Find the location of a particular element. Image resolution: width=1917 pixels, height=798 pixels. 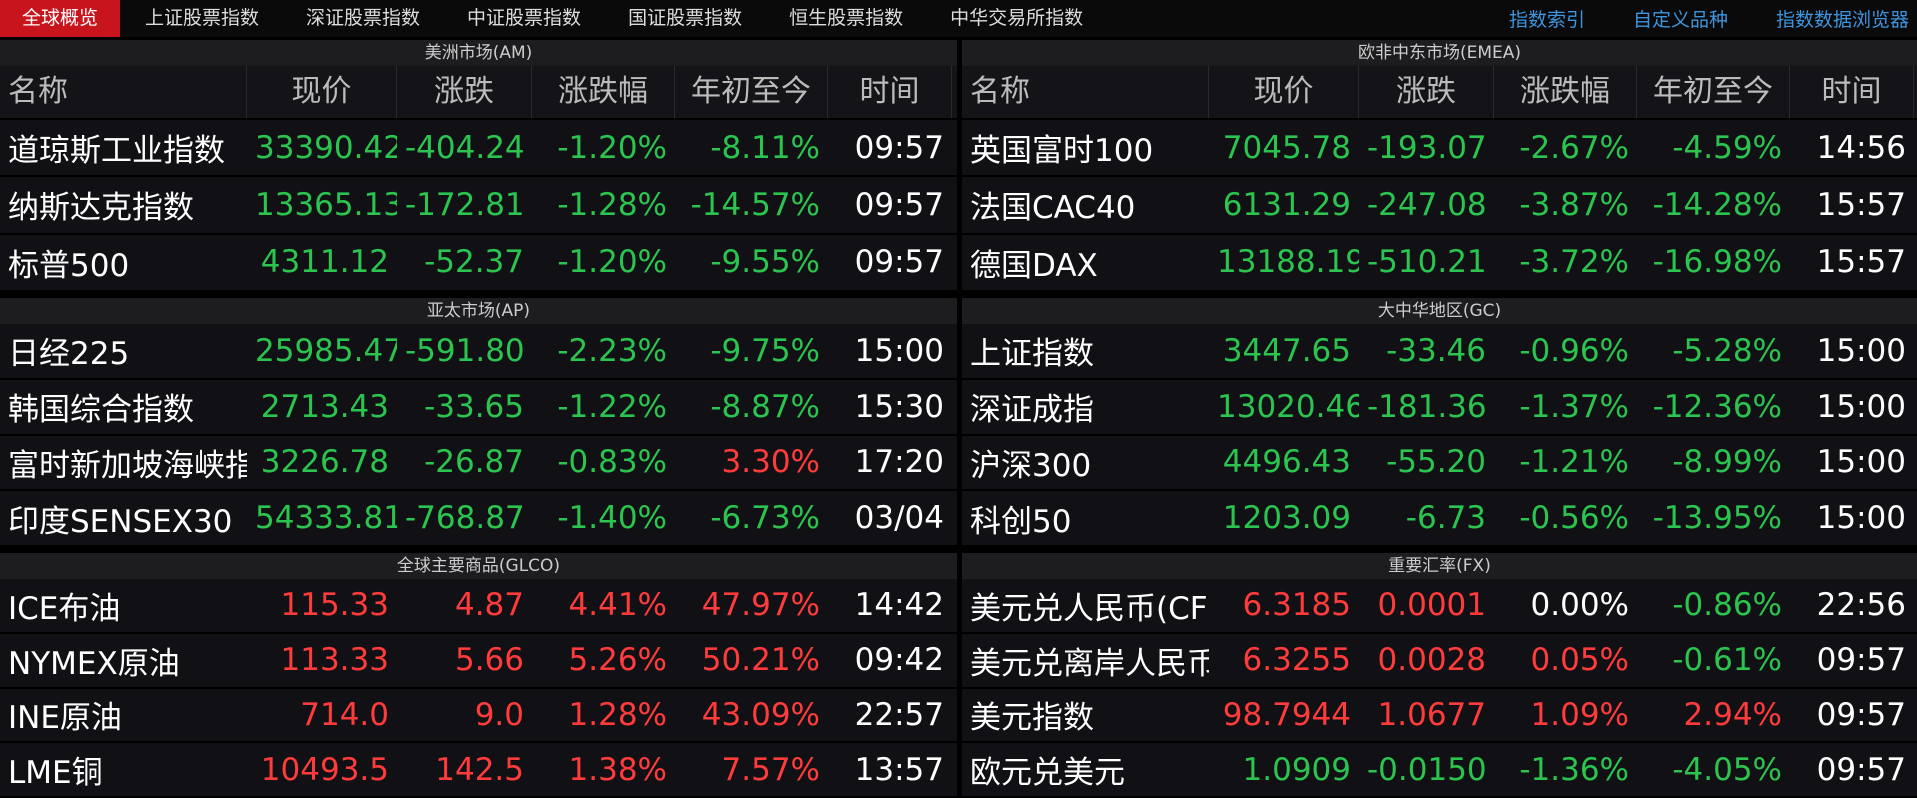

quote-cell: -193.07 is located at coordinates (1427, 147).